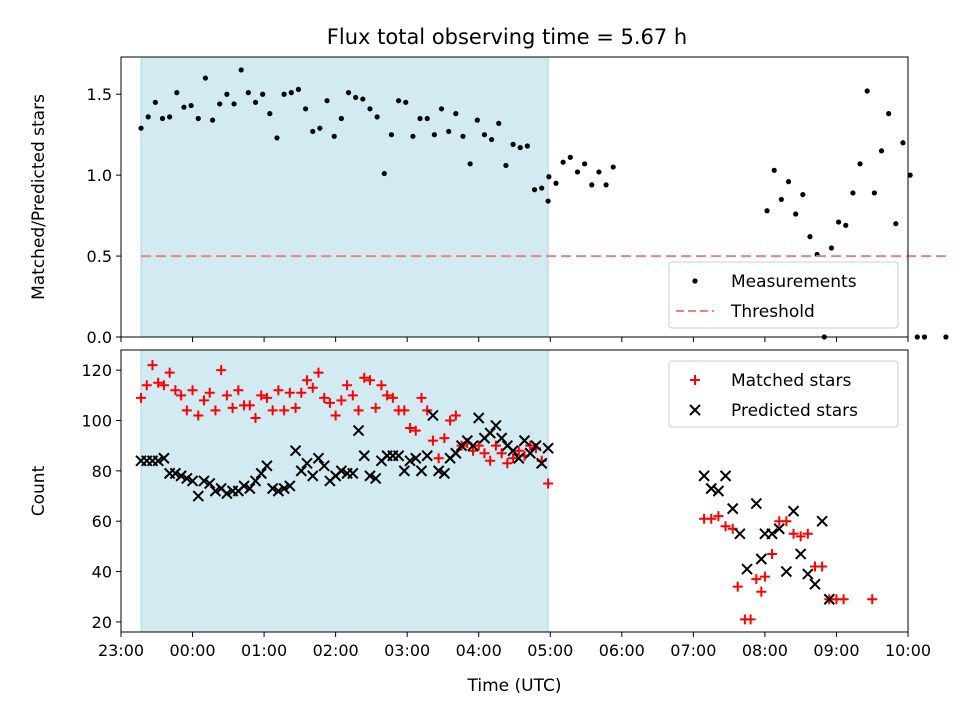 This screenshot has width=960, height=720. I want to click on xtick-label: 07:00, so click(693, 650).